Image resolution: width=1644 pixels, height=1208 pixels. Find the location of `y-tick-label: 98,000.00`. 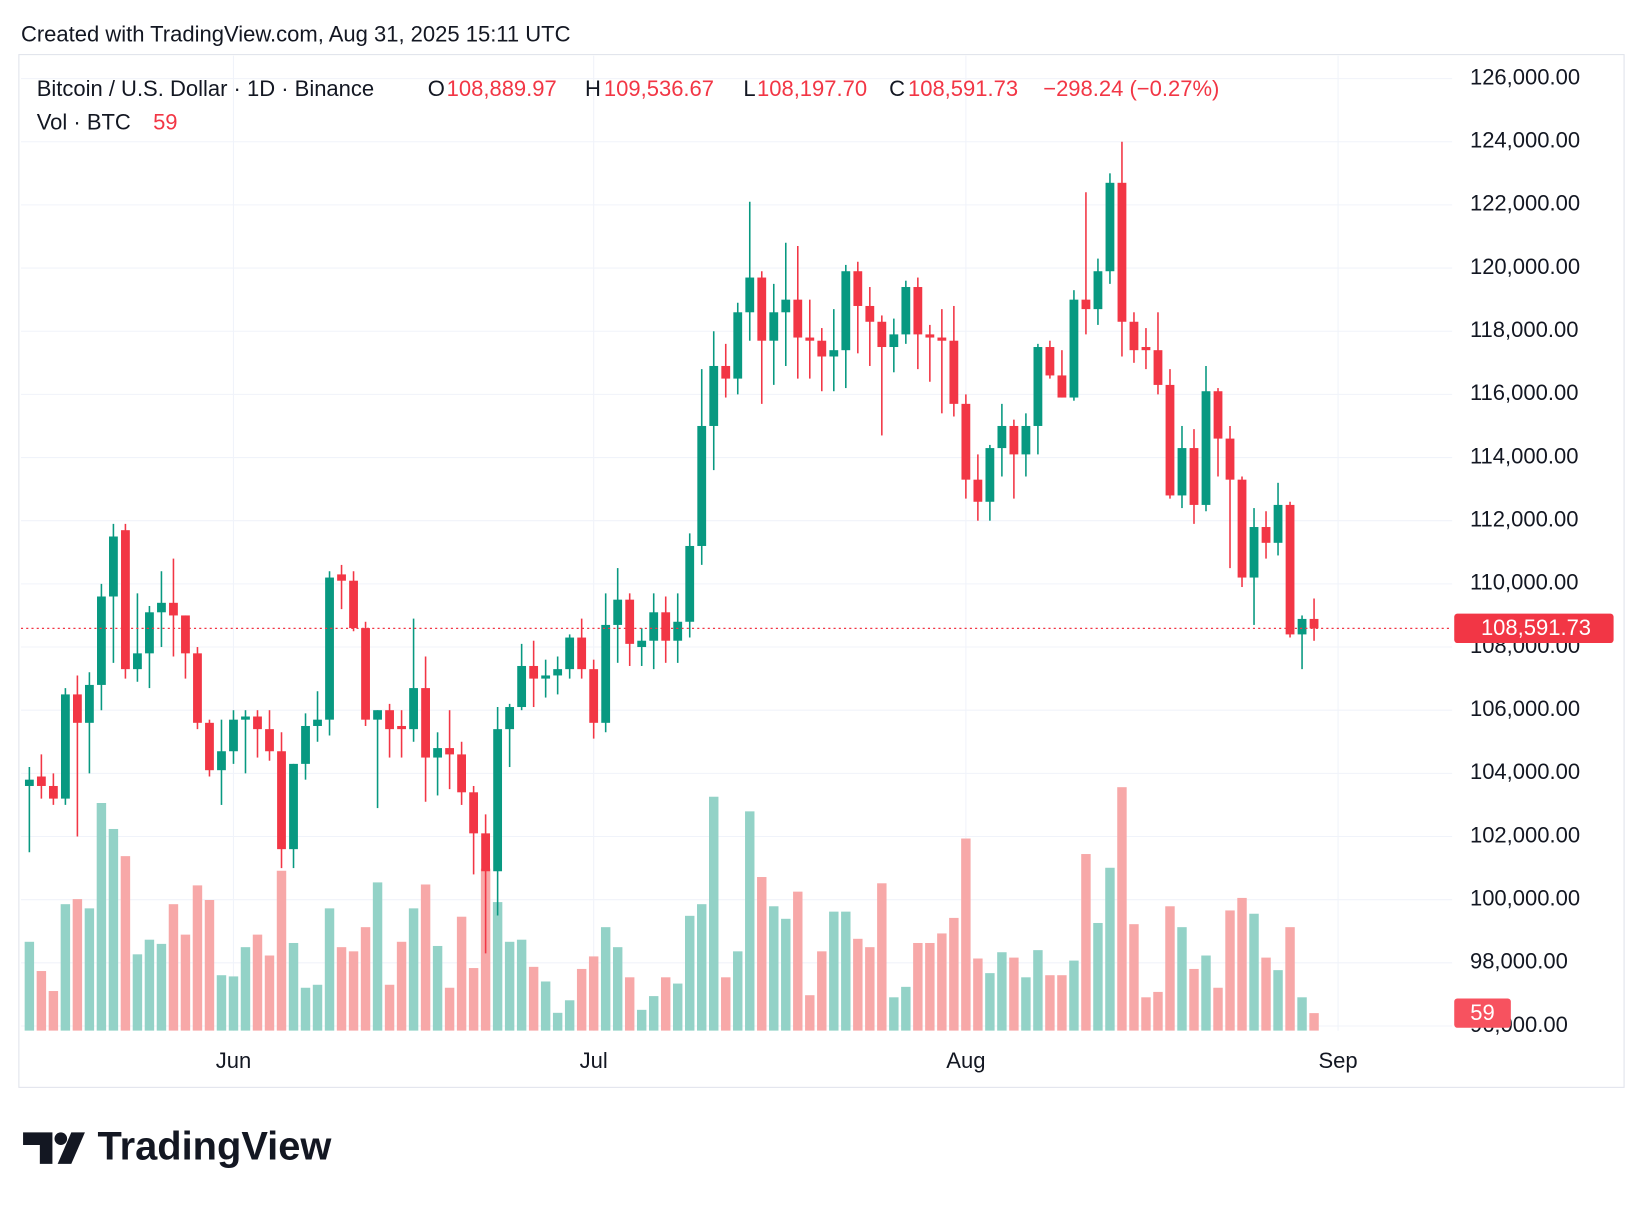

y-tick-label: 98,000.00 is located at coordinates (1519, 961).